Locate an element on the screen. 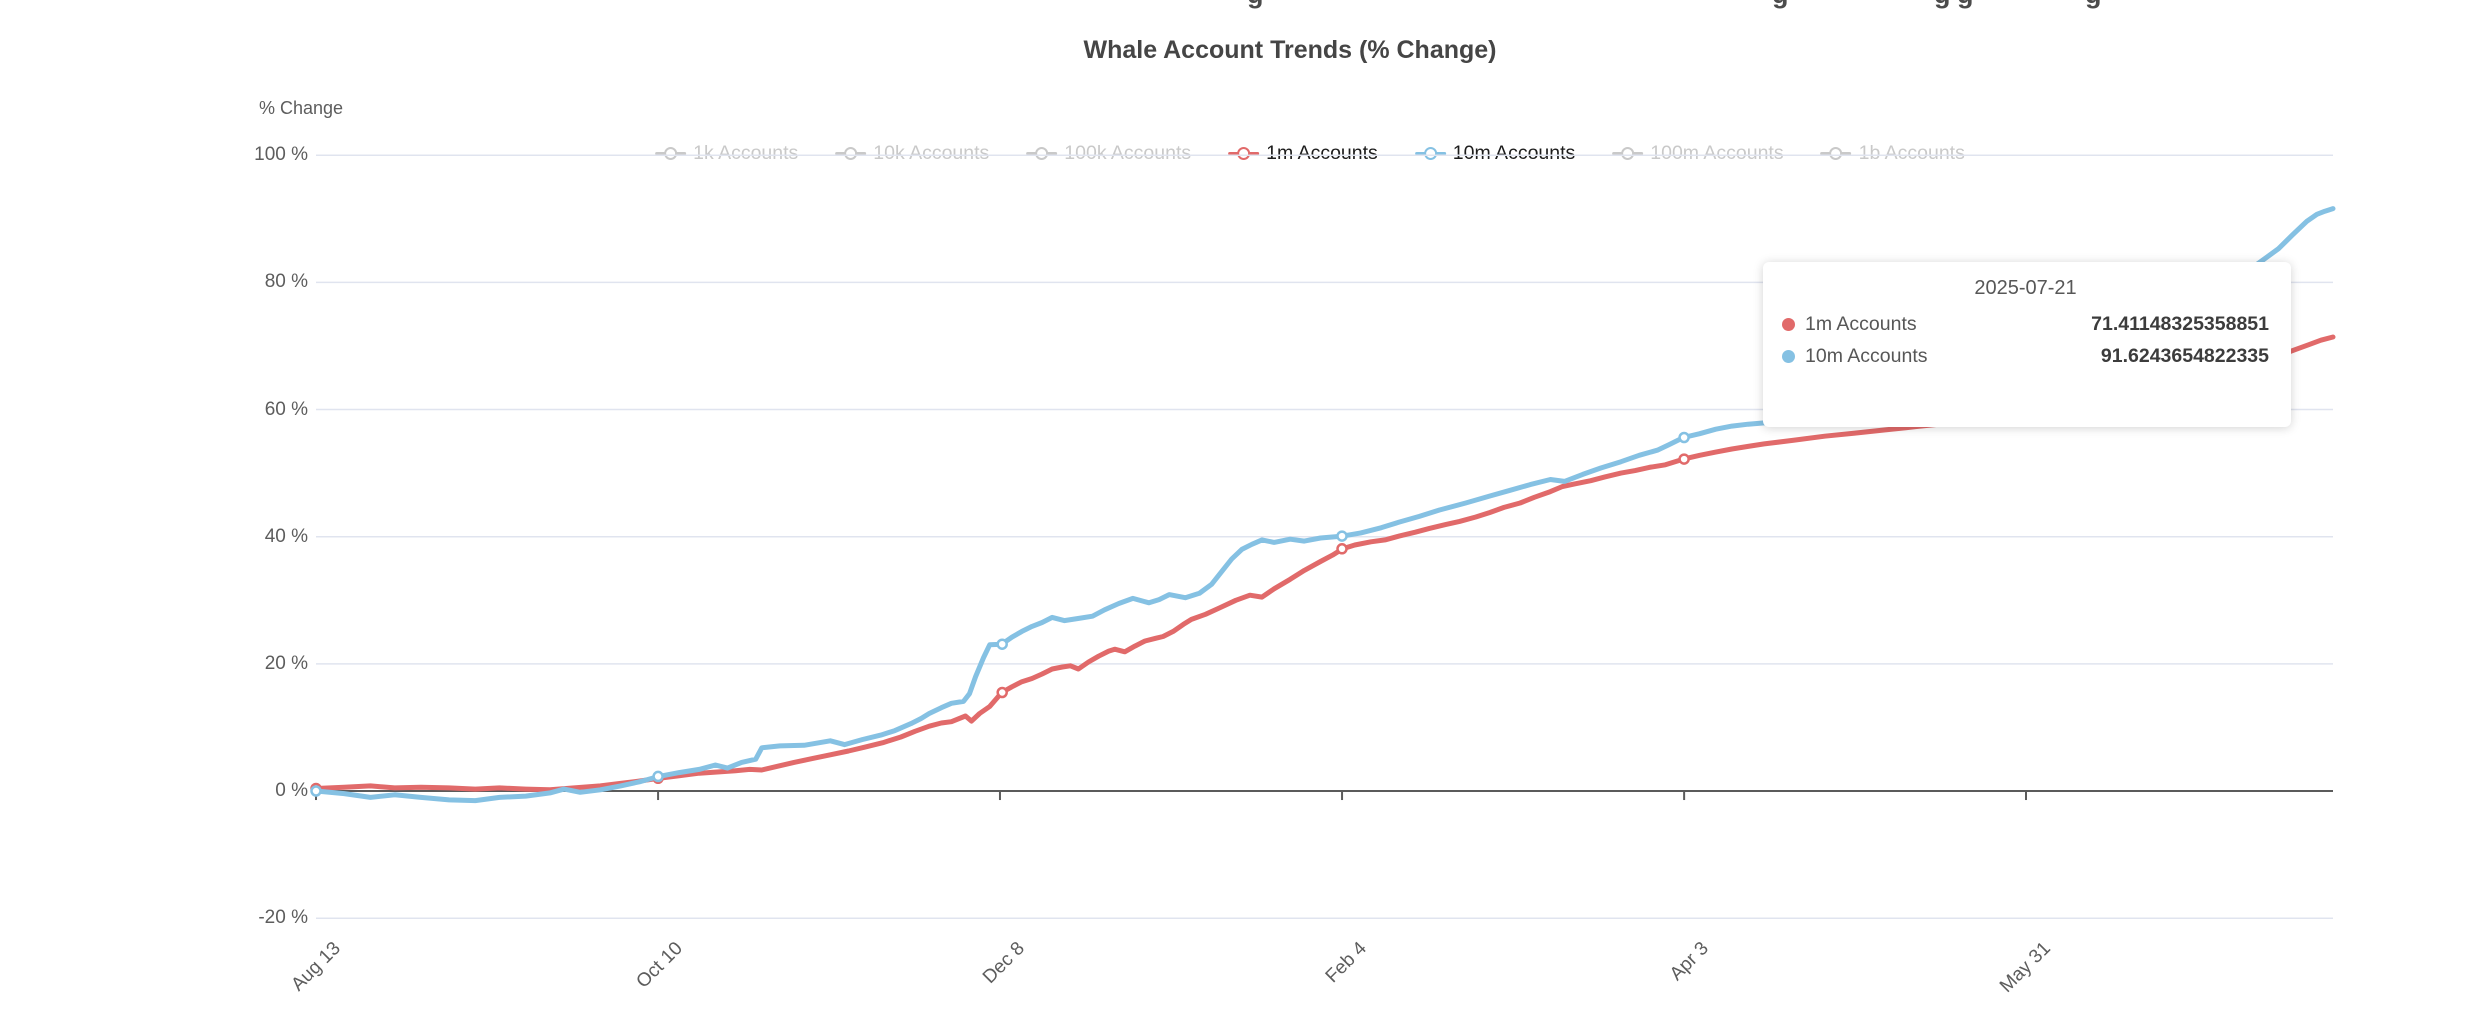  x-tick-label: Aug 13 is located at coordinates (316, 967).